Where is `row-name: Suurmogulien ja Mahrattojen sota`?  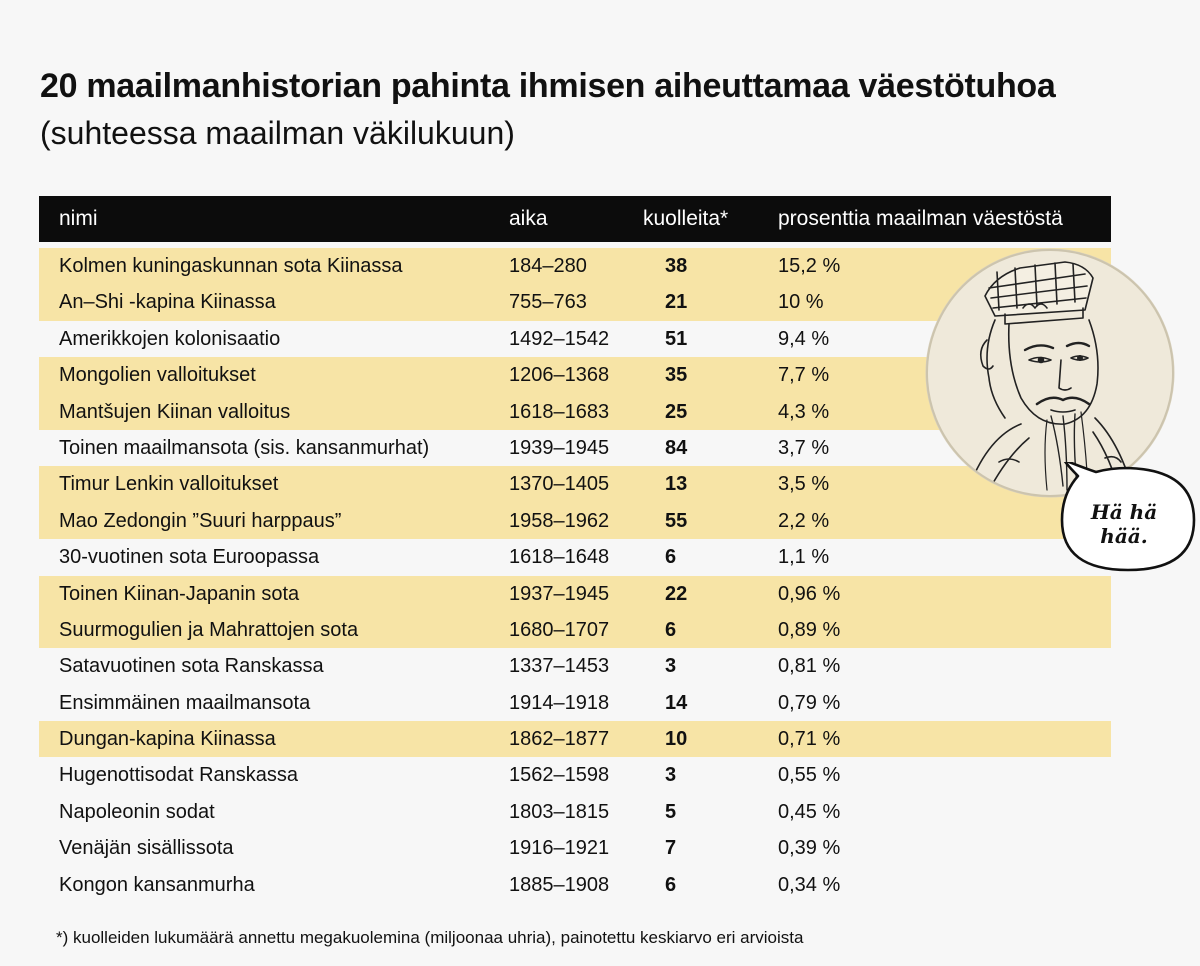 row-name: Suurmogulien ja Mahrattojen sota is located at coordinates (209, 629).